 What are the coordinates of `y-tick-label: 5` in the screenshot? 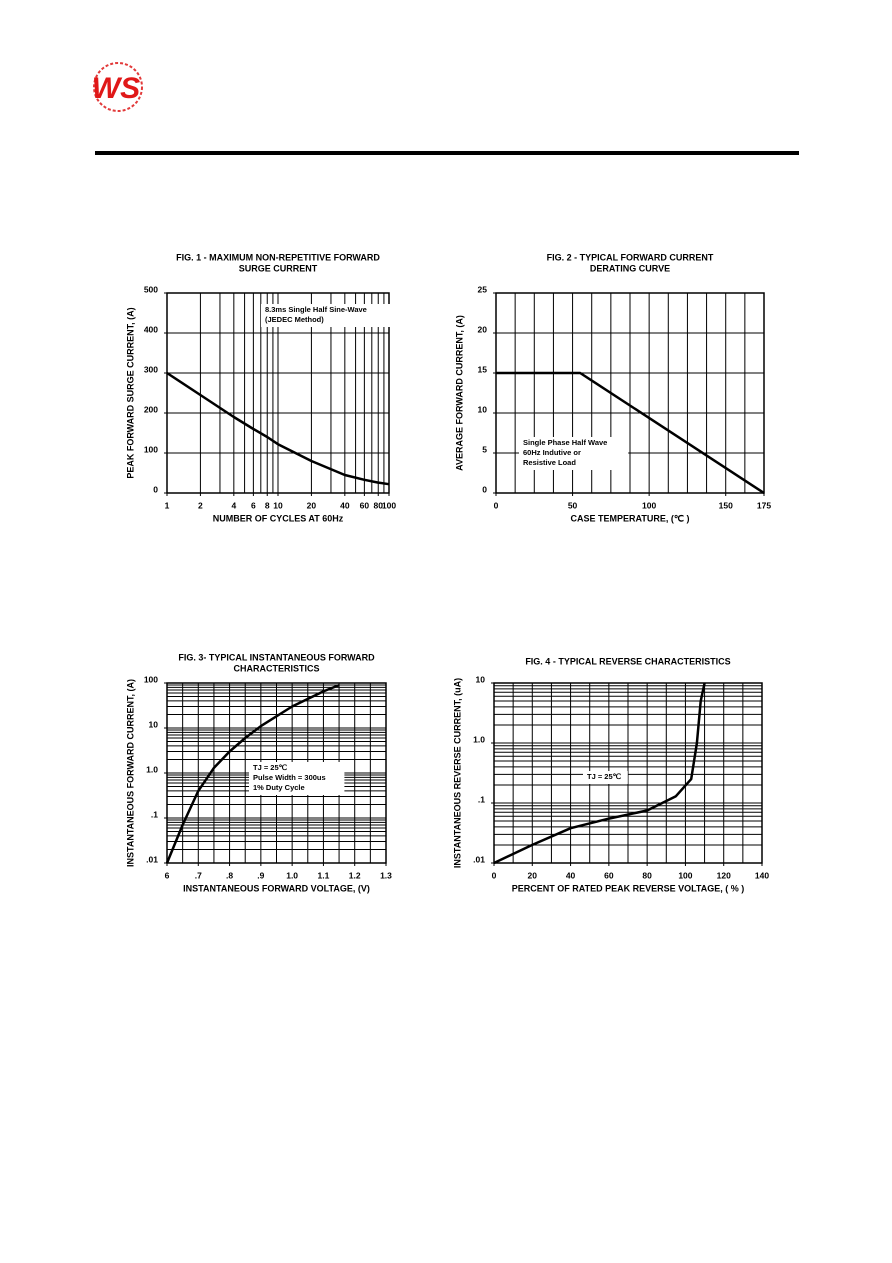 It's located at (484, 449).